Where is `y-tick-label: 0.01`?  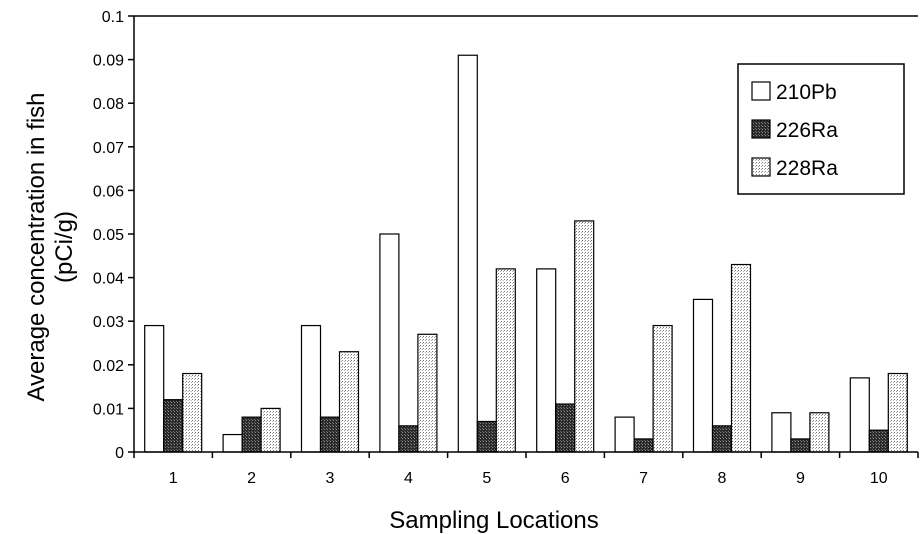 y-tick-label: 0.01 is located at coordinates (108, 409).